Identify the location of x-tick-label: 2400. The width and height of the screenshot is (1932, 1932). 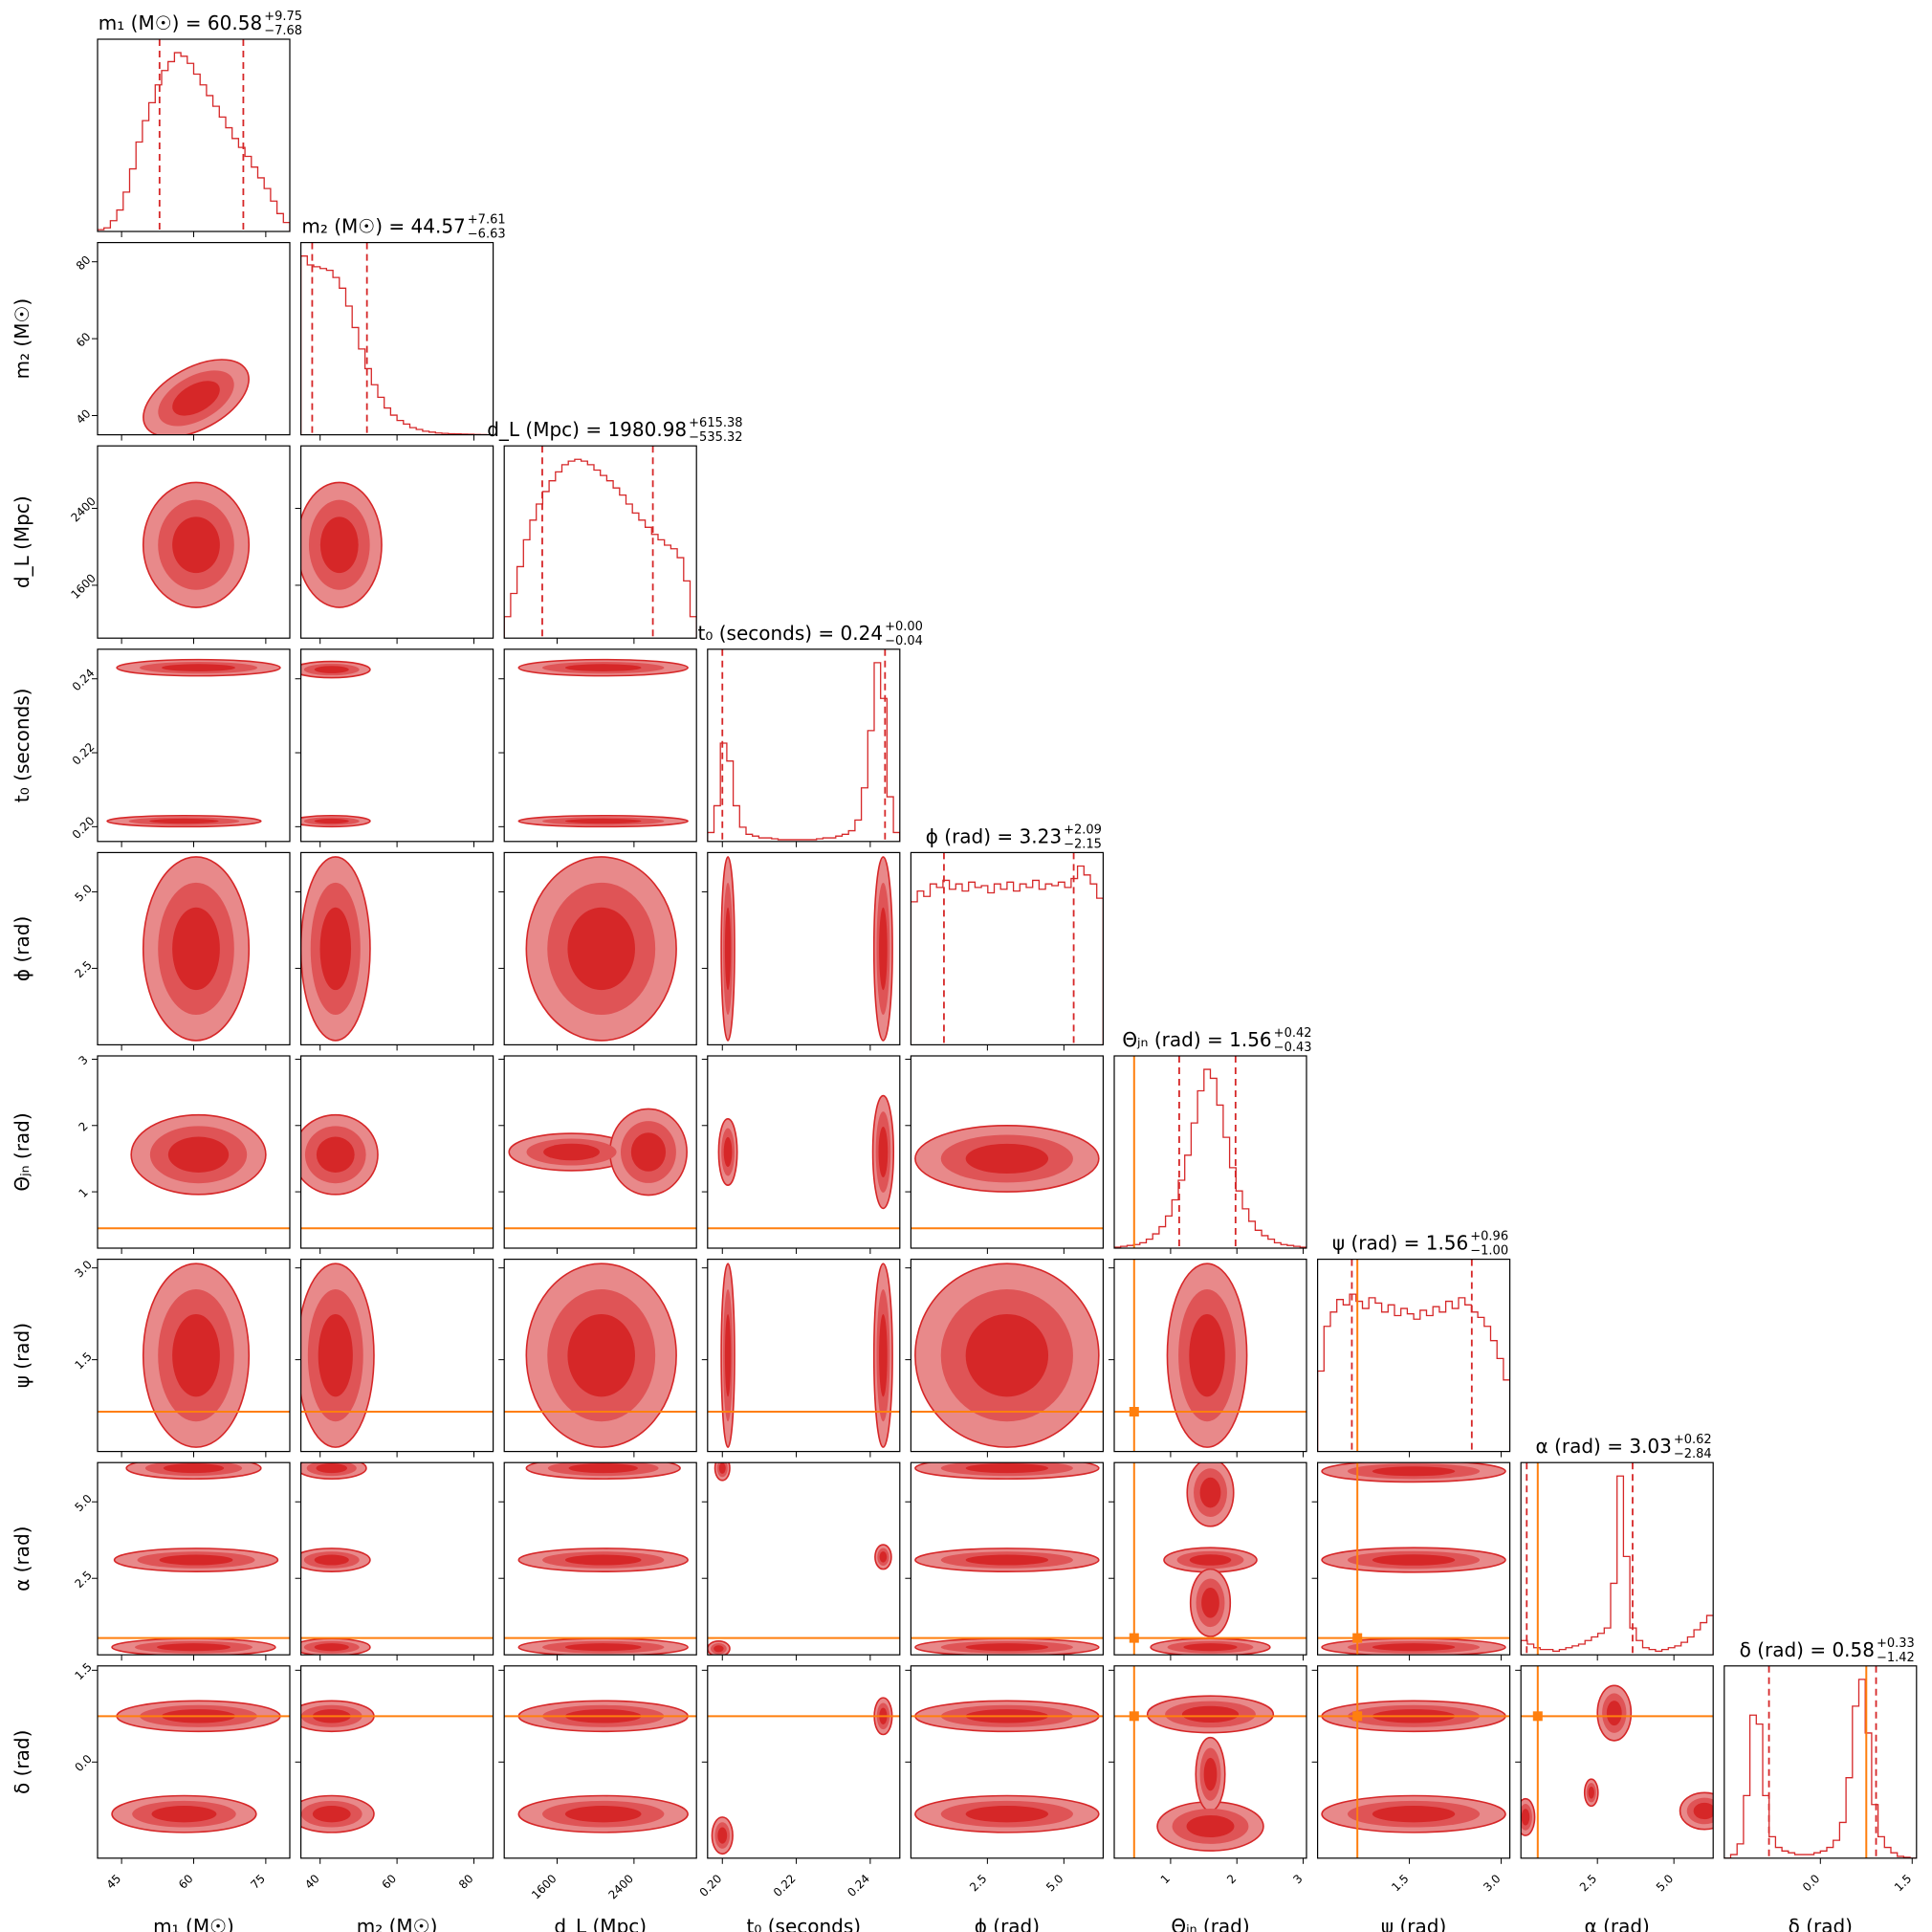
(620, 1886).